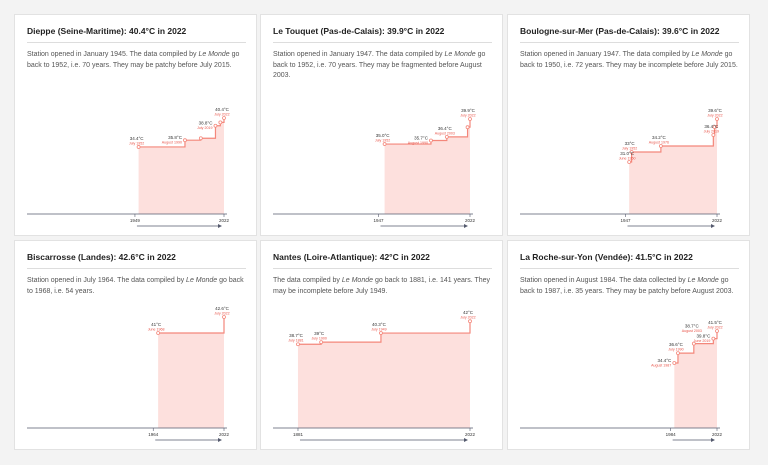  I want to click on record-value-label: 31.0°C, so click(627, 153).